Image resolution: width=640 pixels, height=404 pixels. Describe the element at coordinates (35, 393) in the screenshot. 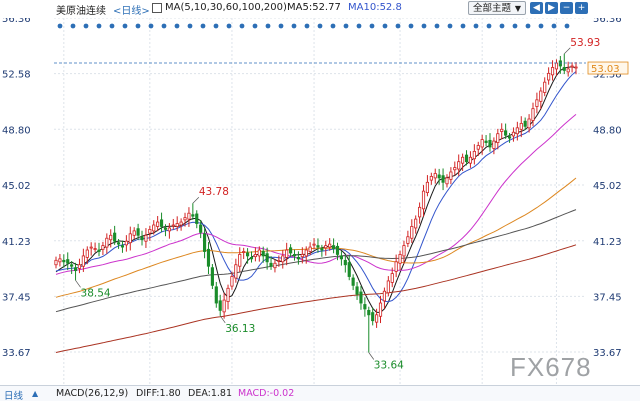

I see `triangle-up-icon: ▲` at that location.